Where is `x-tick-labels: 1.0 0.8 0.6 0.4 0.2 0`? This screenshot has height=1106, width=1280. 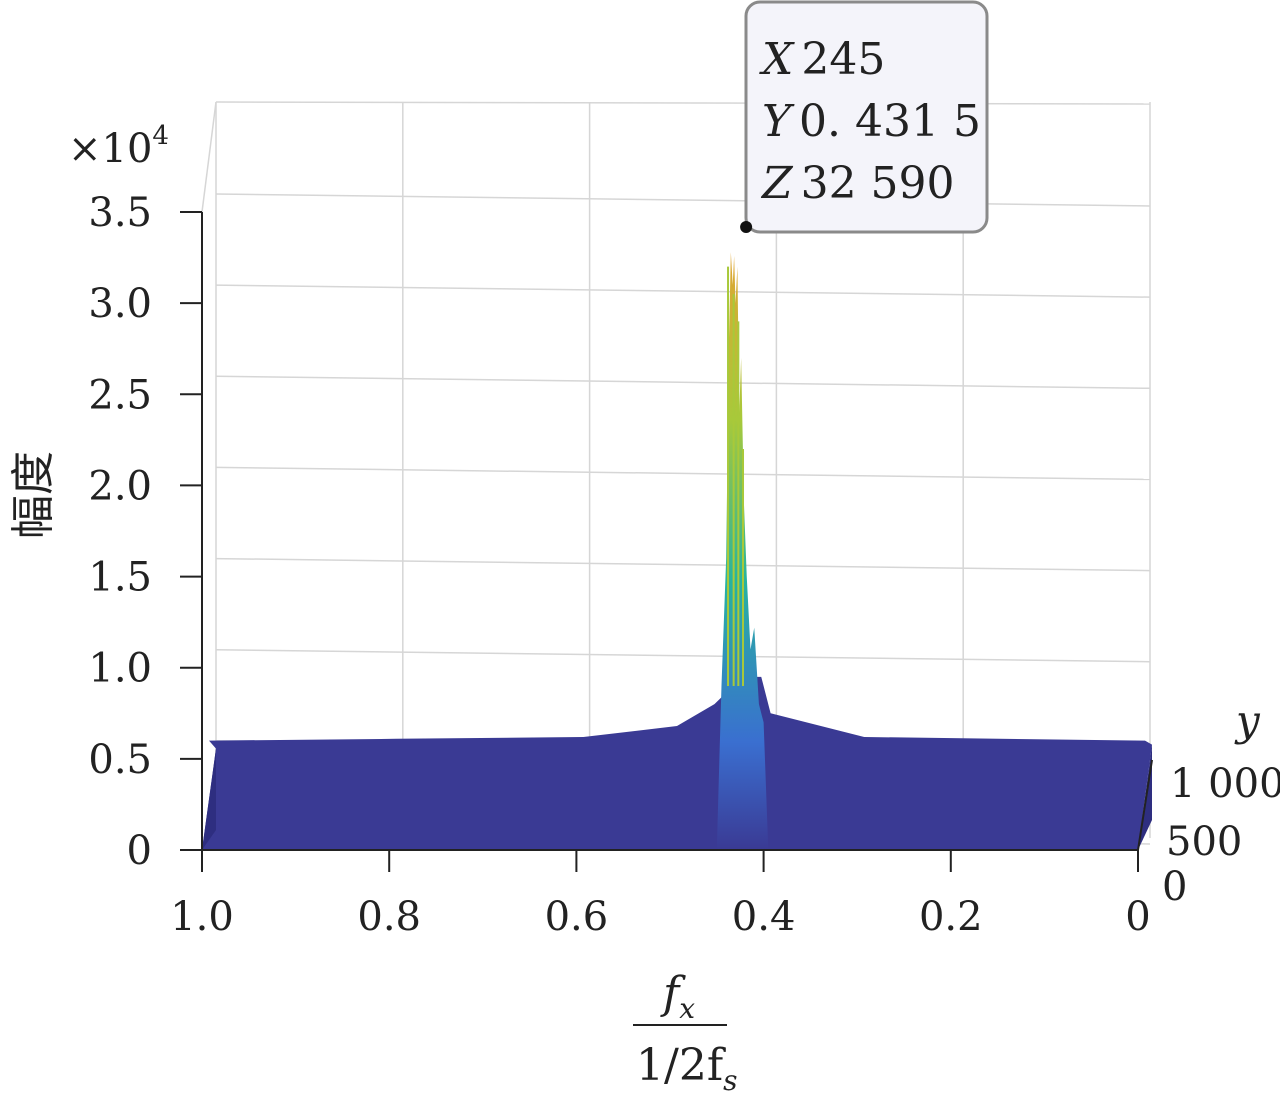
x-tick-labels: 1.0 0.8 0.6 0.4 0.2 0 is located at coordinates (660, 917).